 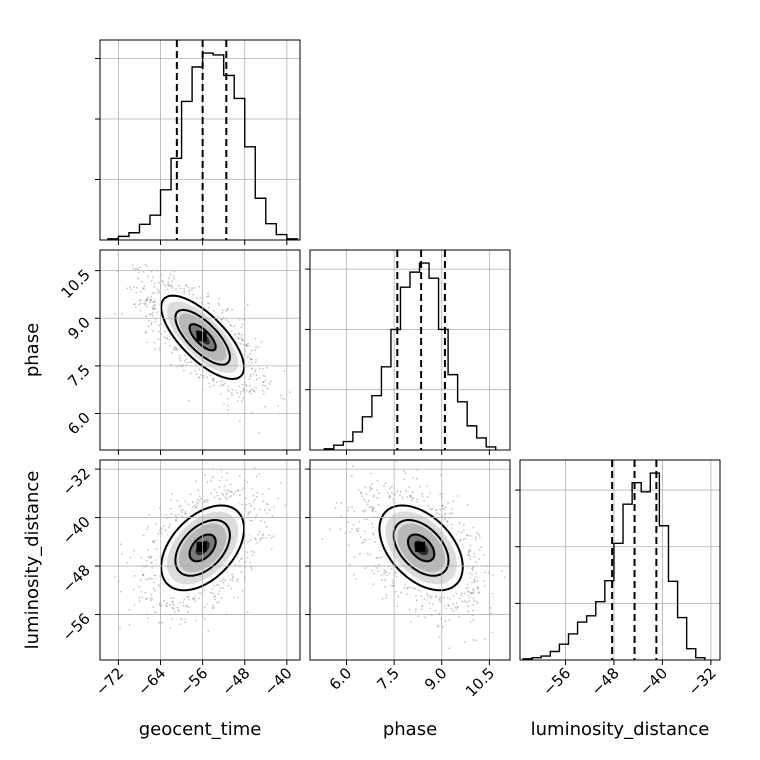 What do you see at coordinates (198, 352) in the screenshot?
I see `scatter-panel-geocent-time-vs-phase` at bounding box center [198, 352].